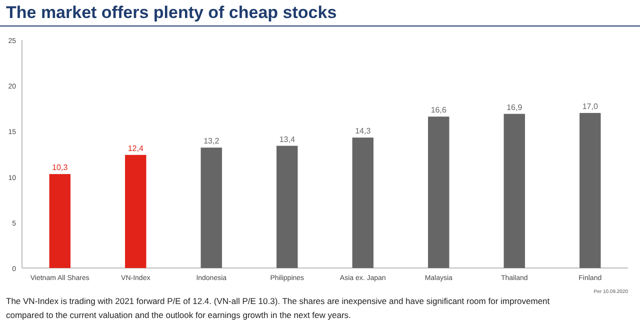 The image size is (640, 330). What do you see at coordinates (171, 12) in the screenshot?
I see `chart-title: The market offers plenty of cheap stocks` at bounding box center [171, 12].